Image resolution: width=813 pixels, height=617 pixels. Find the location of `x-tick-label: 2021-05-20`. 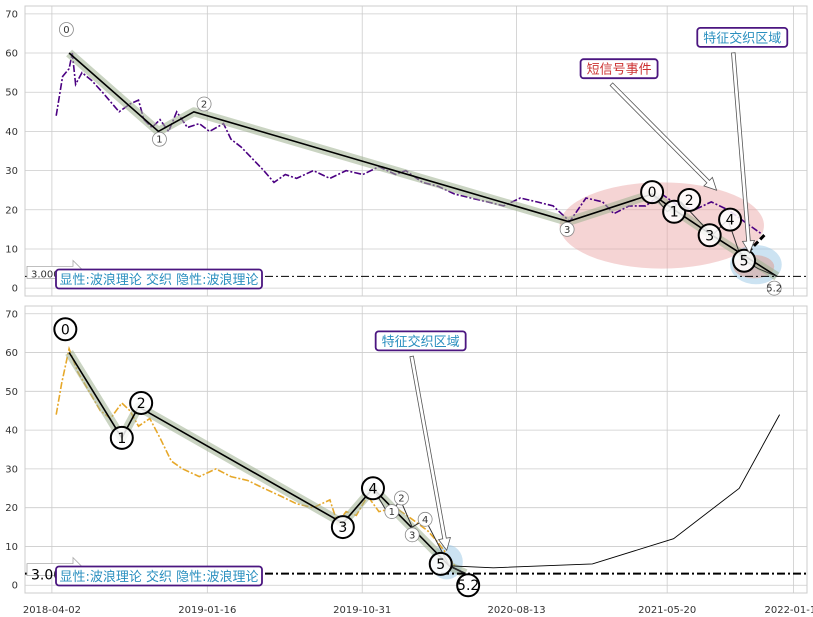

x-tick-label: 2021-05-20 is located at coordinates (667, 610).